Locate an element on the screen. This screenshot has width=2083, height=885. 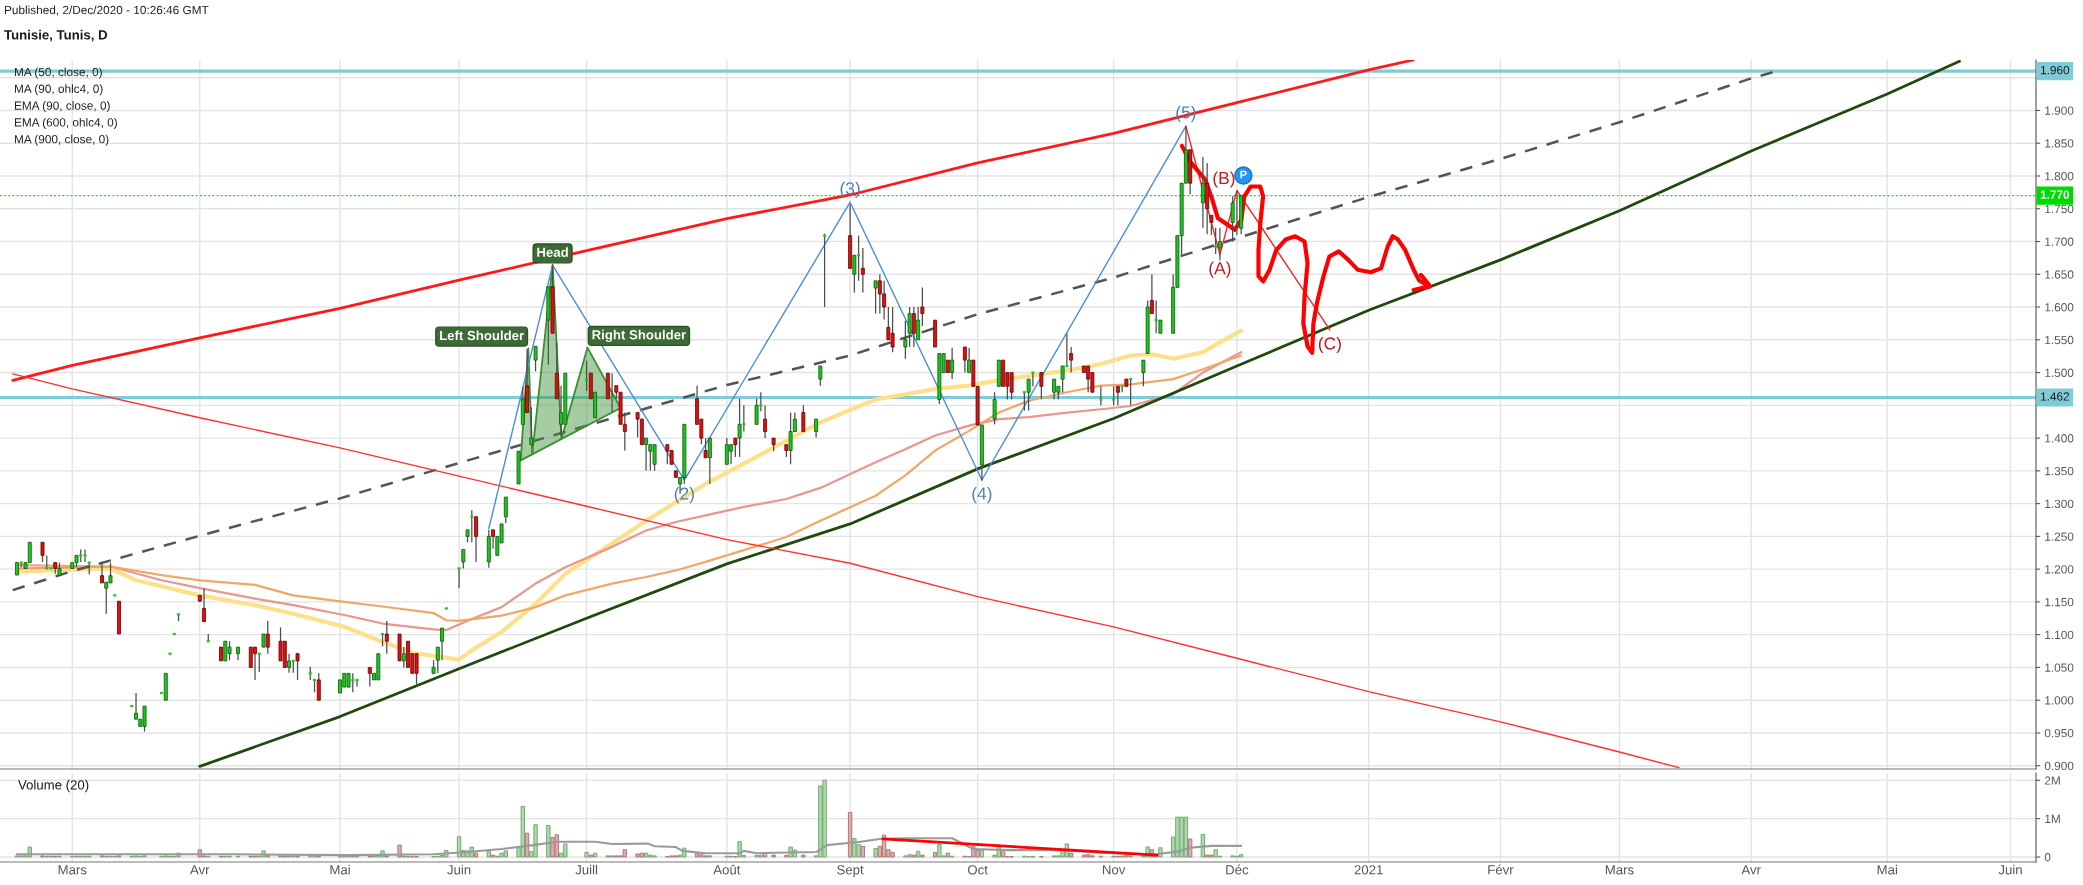
x-tick-label: 2021 is located at coordinates (1368, 870).